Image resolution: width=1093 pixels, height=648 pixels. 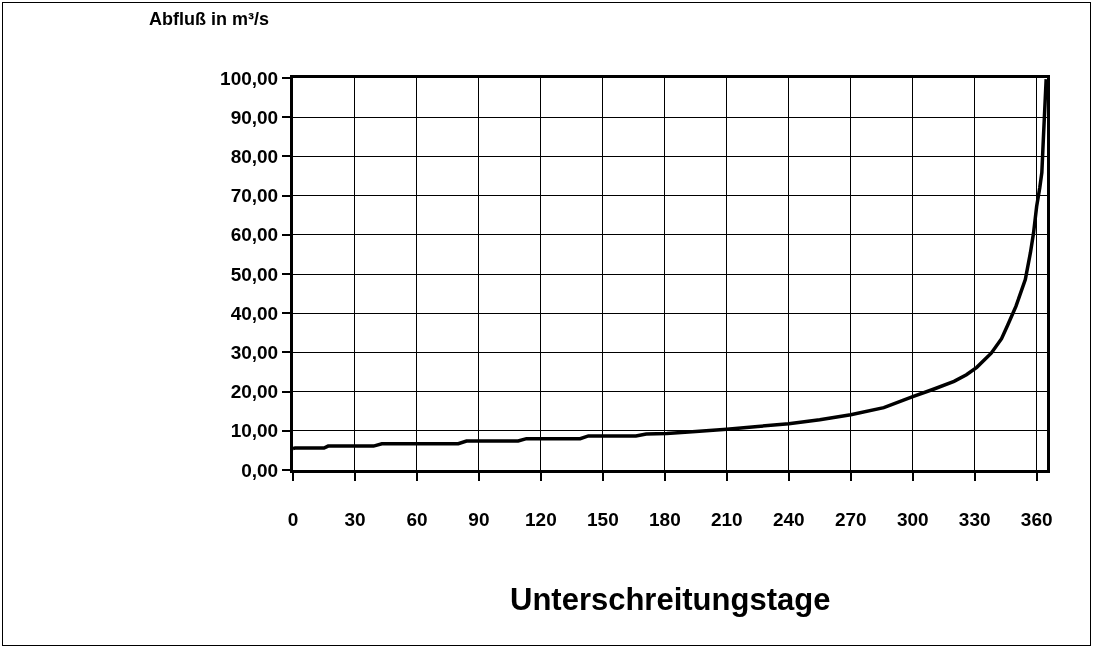 I want to click on y-tick-label: 50,00, so click(x=254, y=274).